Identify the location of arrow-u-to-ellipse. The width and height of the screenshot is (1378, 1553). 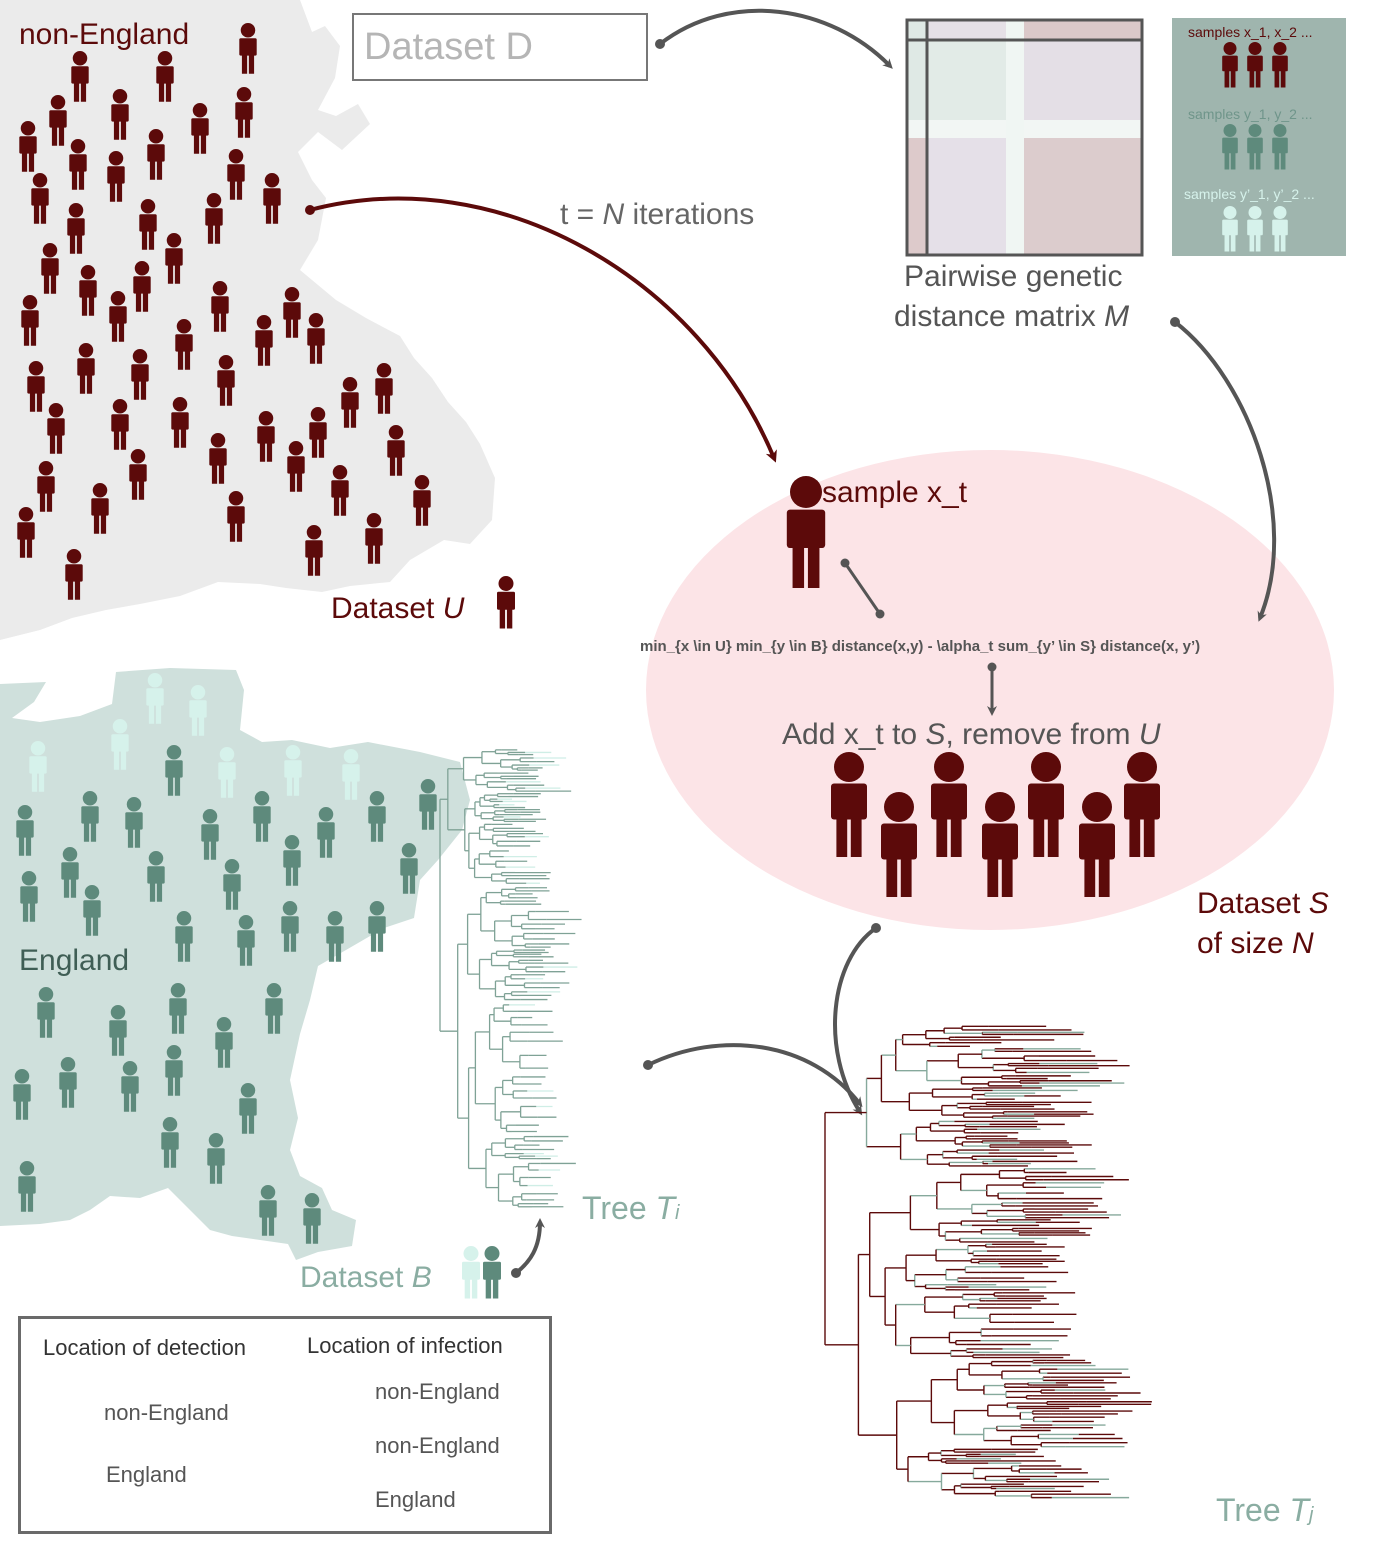
(543, 329).